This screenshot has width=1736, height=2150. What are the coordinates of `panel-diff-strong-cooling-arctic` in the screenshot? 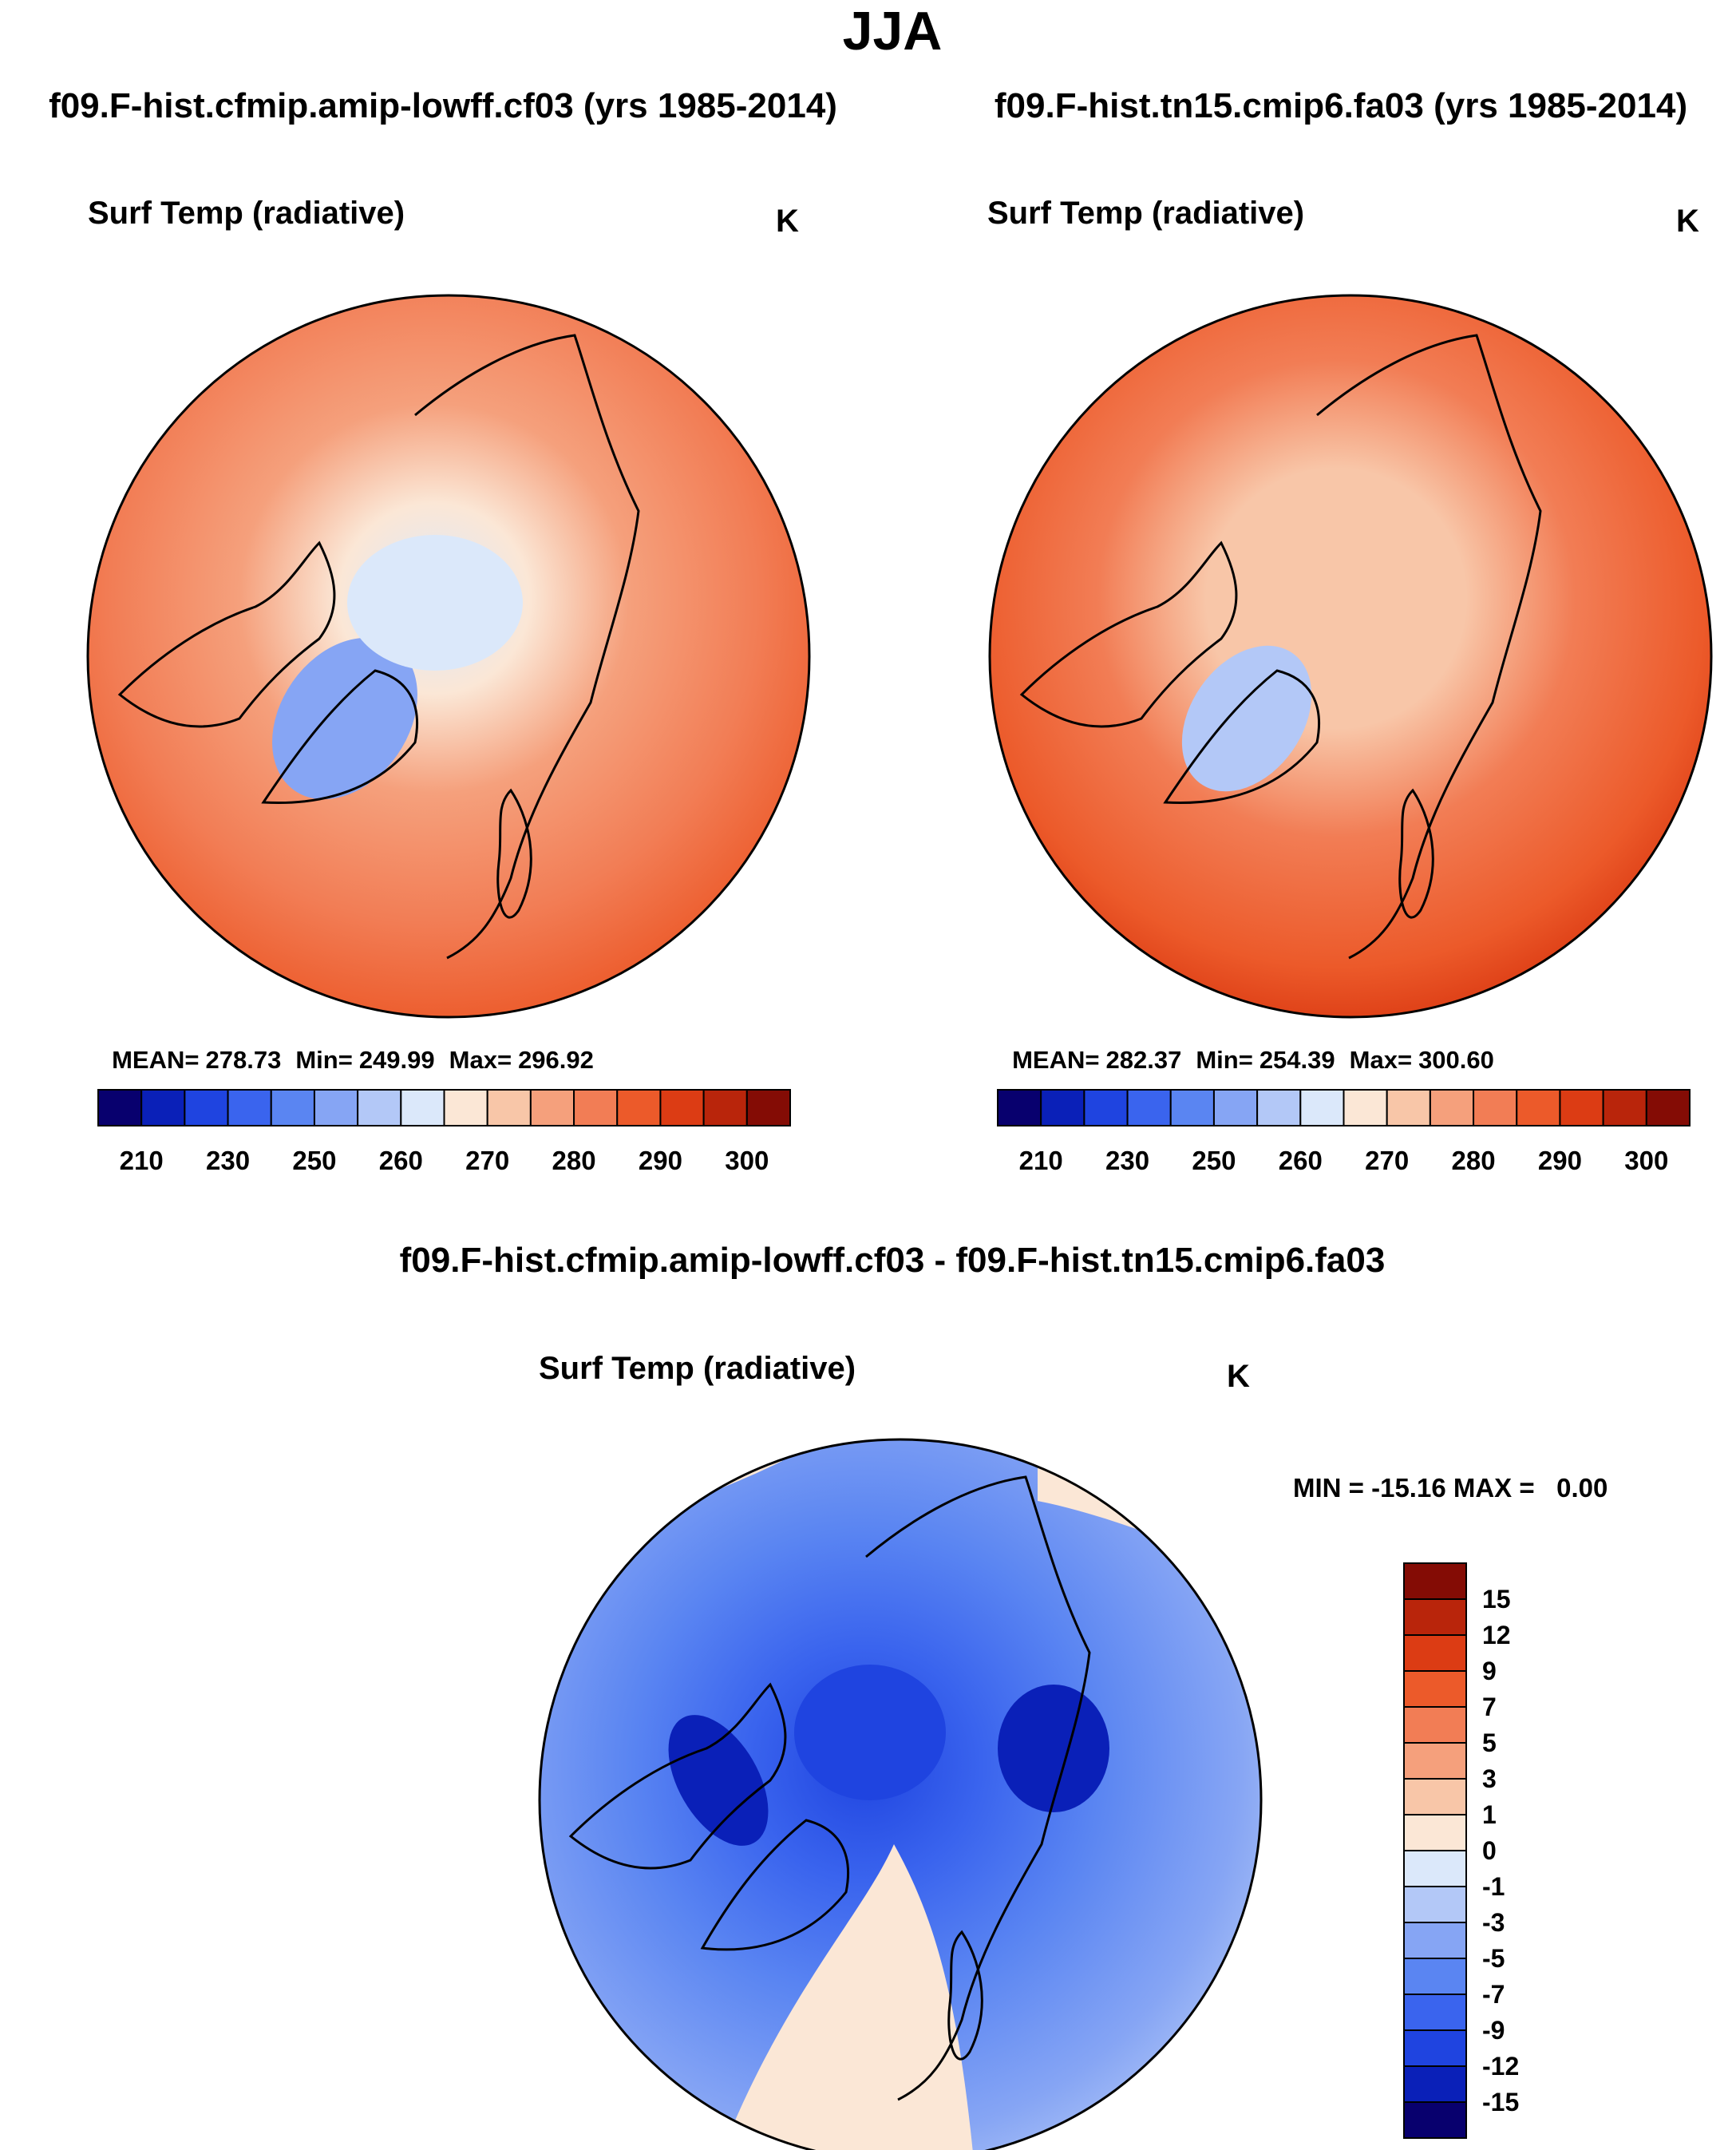 It's located at (870, 1733).